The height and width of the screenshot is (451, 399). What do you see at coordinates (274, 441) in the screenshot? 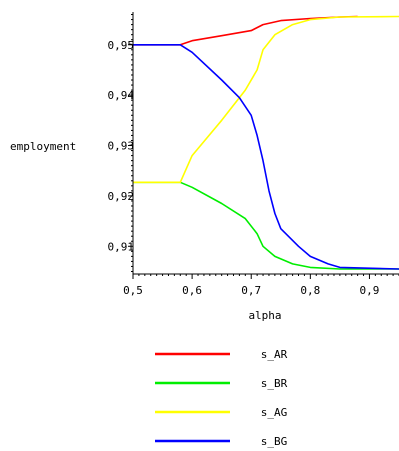
I see `legend-label: s_BG` at bounding box center [274, 441].